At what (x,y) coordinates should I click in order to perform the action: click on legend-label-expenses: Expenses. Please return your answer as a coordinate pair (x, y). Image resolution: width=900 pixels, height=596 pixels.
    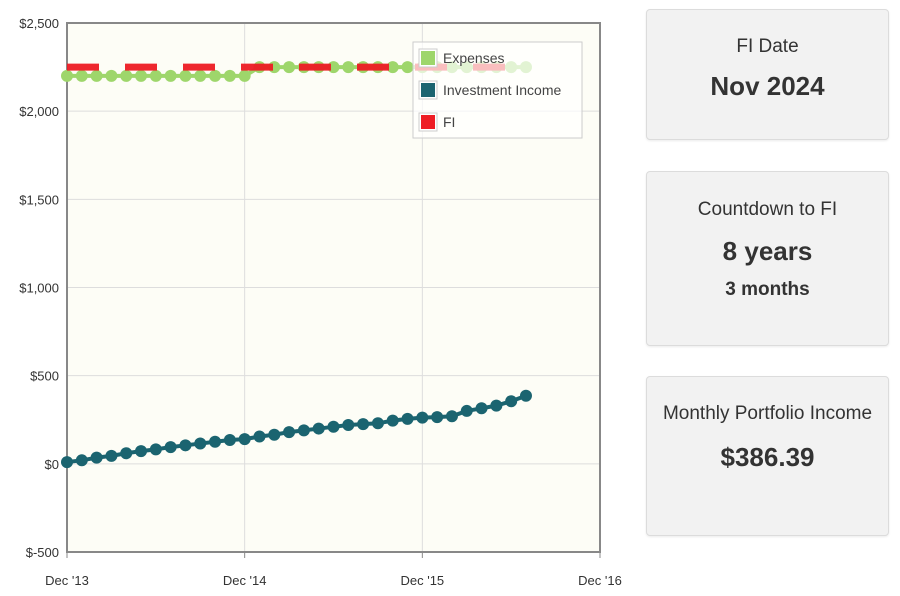
    Looking at the image, I should click on (473, 58).